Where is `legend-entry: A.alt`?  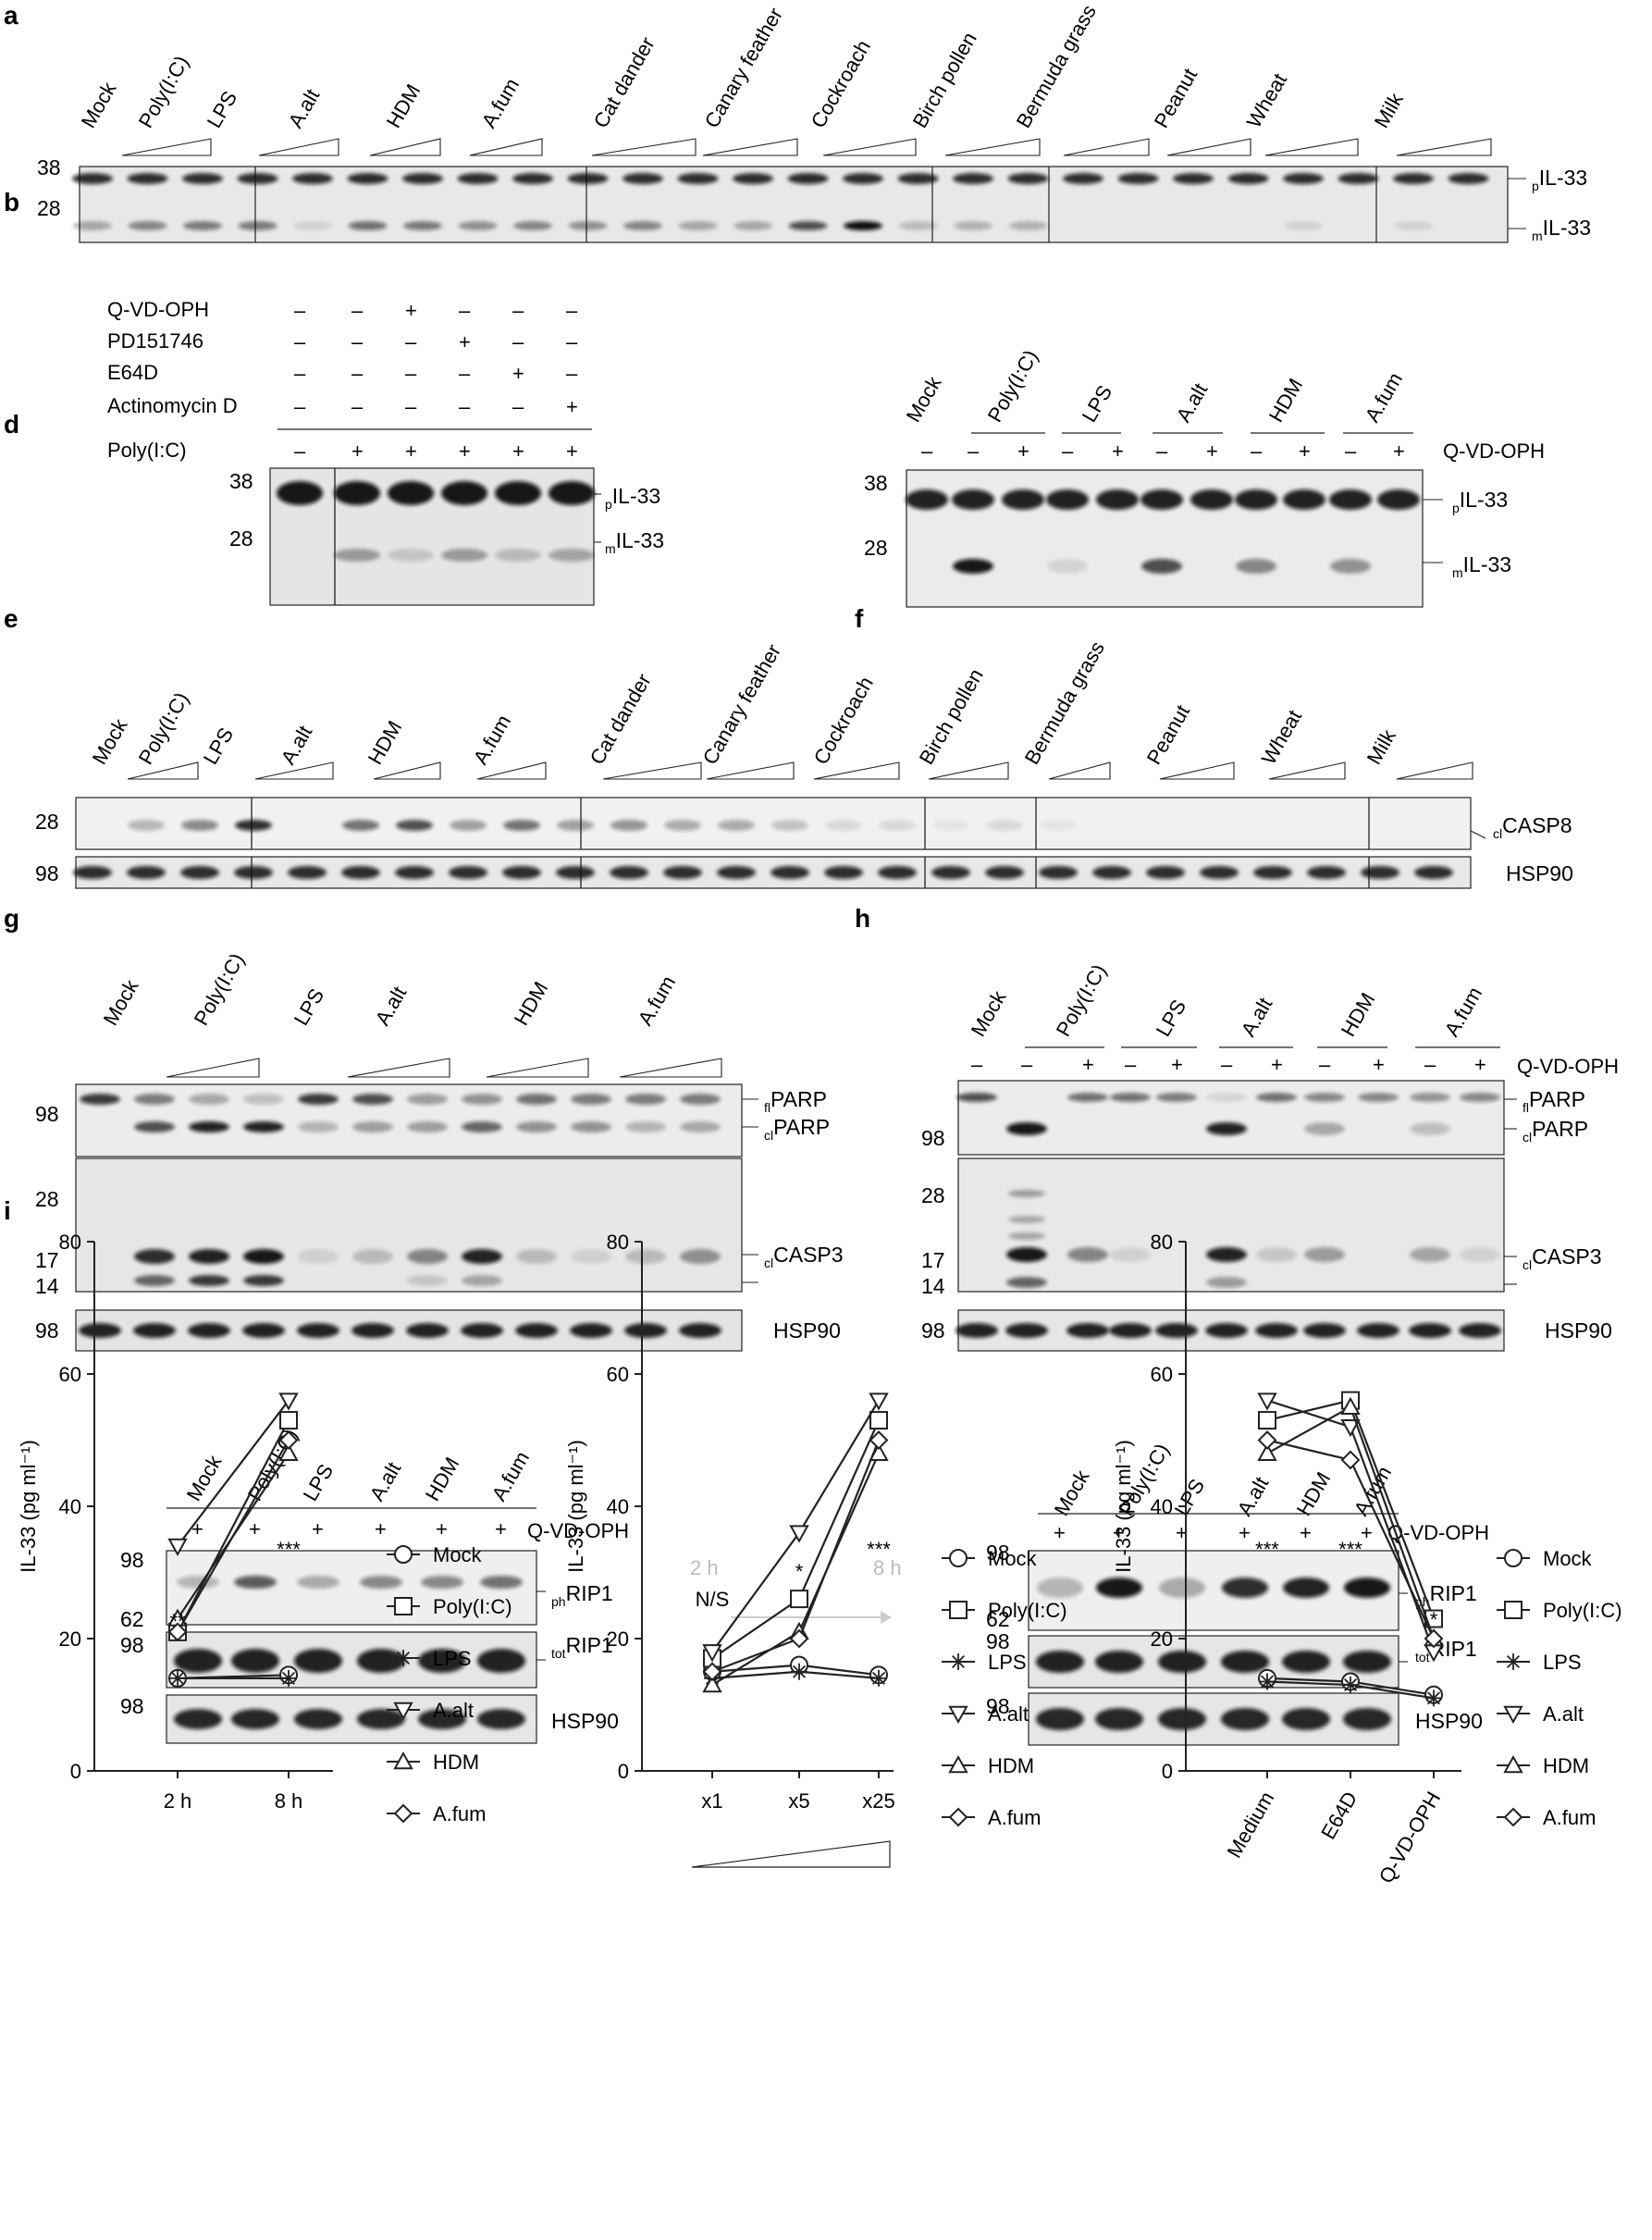
legend-entry: A.alt is located at coordinates (1541, 1714).